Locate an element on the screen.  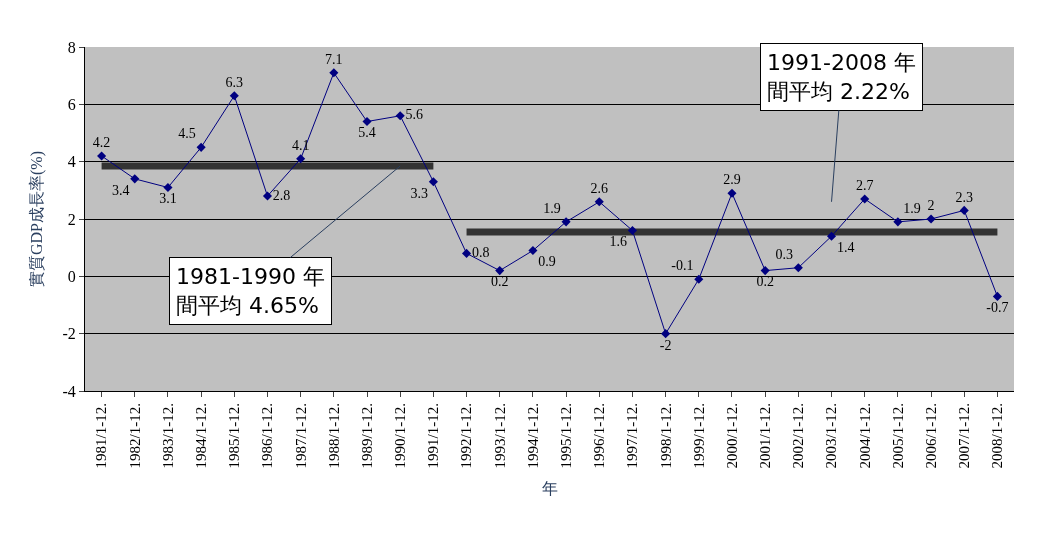
data-label: 0.9 is located at coordinates (547, 262).